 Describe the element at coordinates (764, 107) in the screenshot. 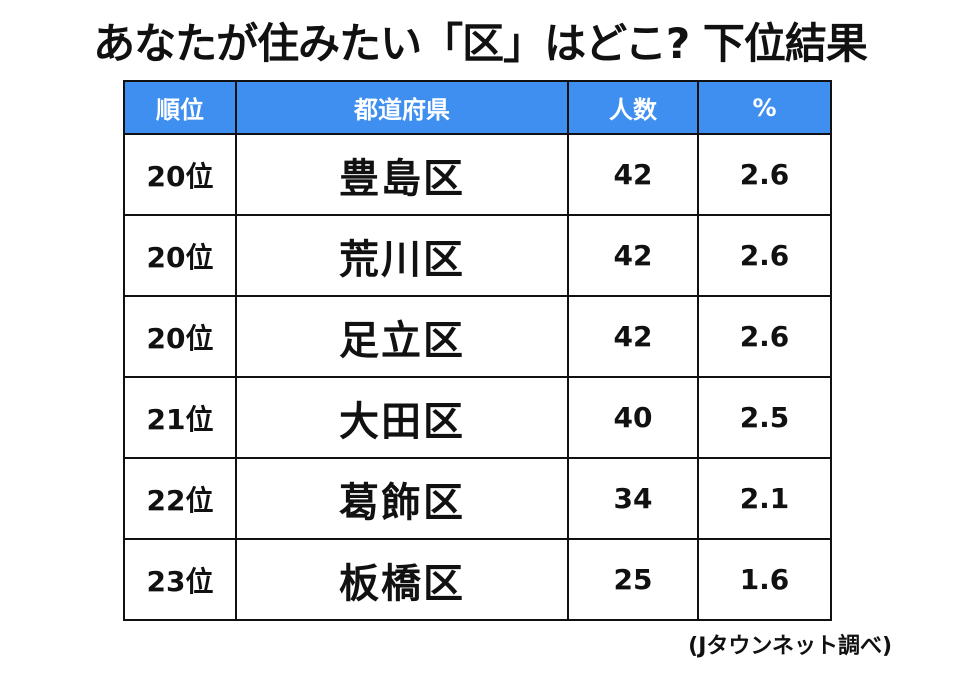

I see `column-header: %` at that location.